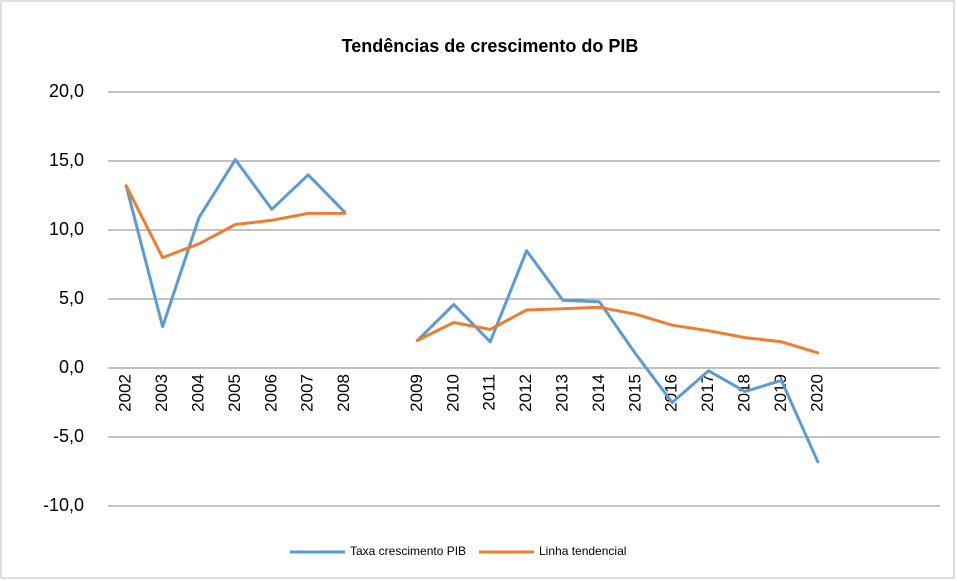 The image size is (957, 581). Describe the element at coordinates (66, 229) in the screenshot. I see `y-tick-label: 10,0` at that location.